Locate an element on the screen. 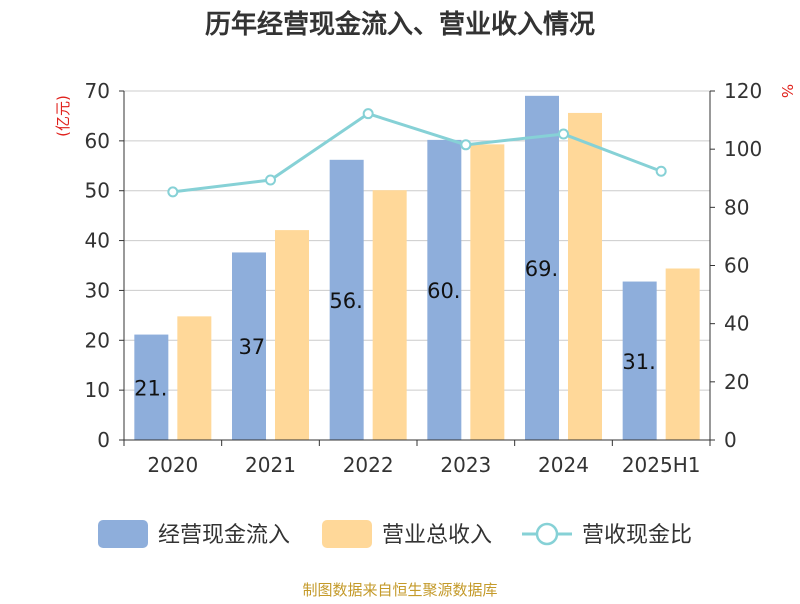 This screenshot has width=800, height=604. bar-data-label: 56.199 is located at coordinates (365, 301).